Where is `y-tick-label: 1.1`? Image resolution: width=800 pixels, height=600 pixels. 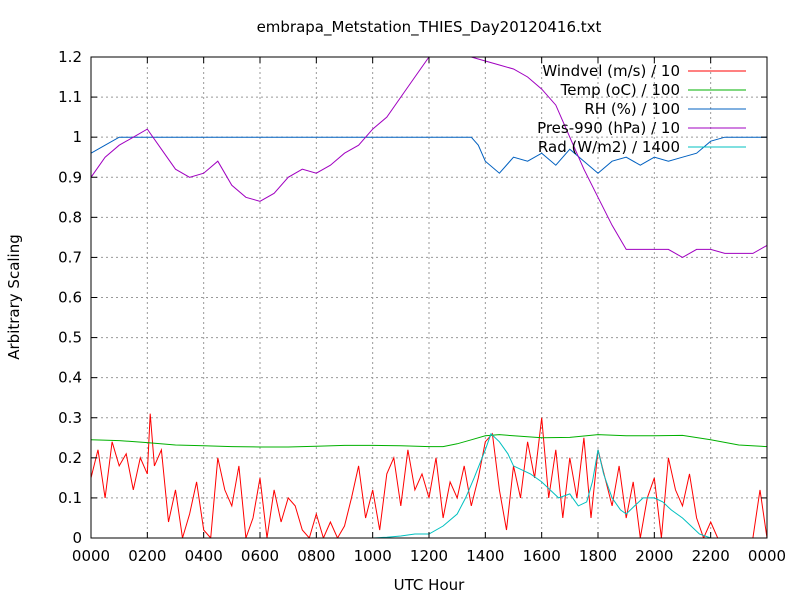 y-tick-label: 1.1 is located at coordinates (70, 97).